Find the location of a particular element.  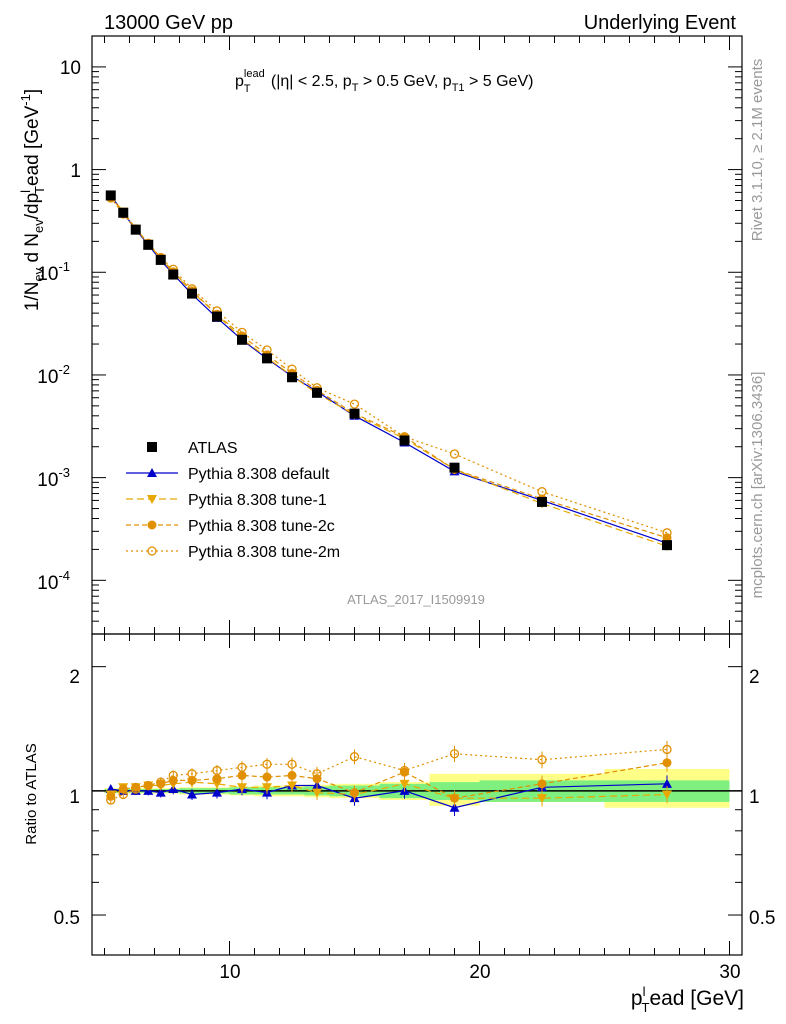

annot-T2: T is located at coordinates (355, 88).